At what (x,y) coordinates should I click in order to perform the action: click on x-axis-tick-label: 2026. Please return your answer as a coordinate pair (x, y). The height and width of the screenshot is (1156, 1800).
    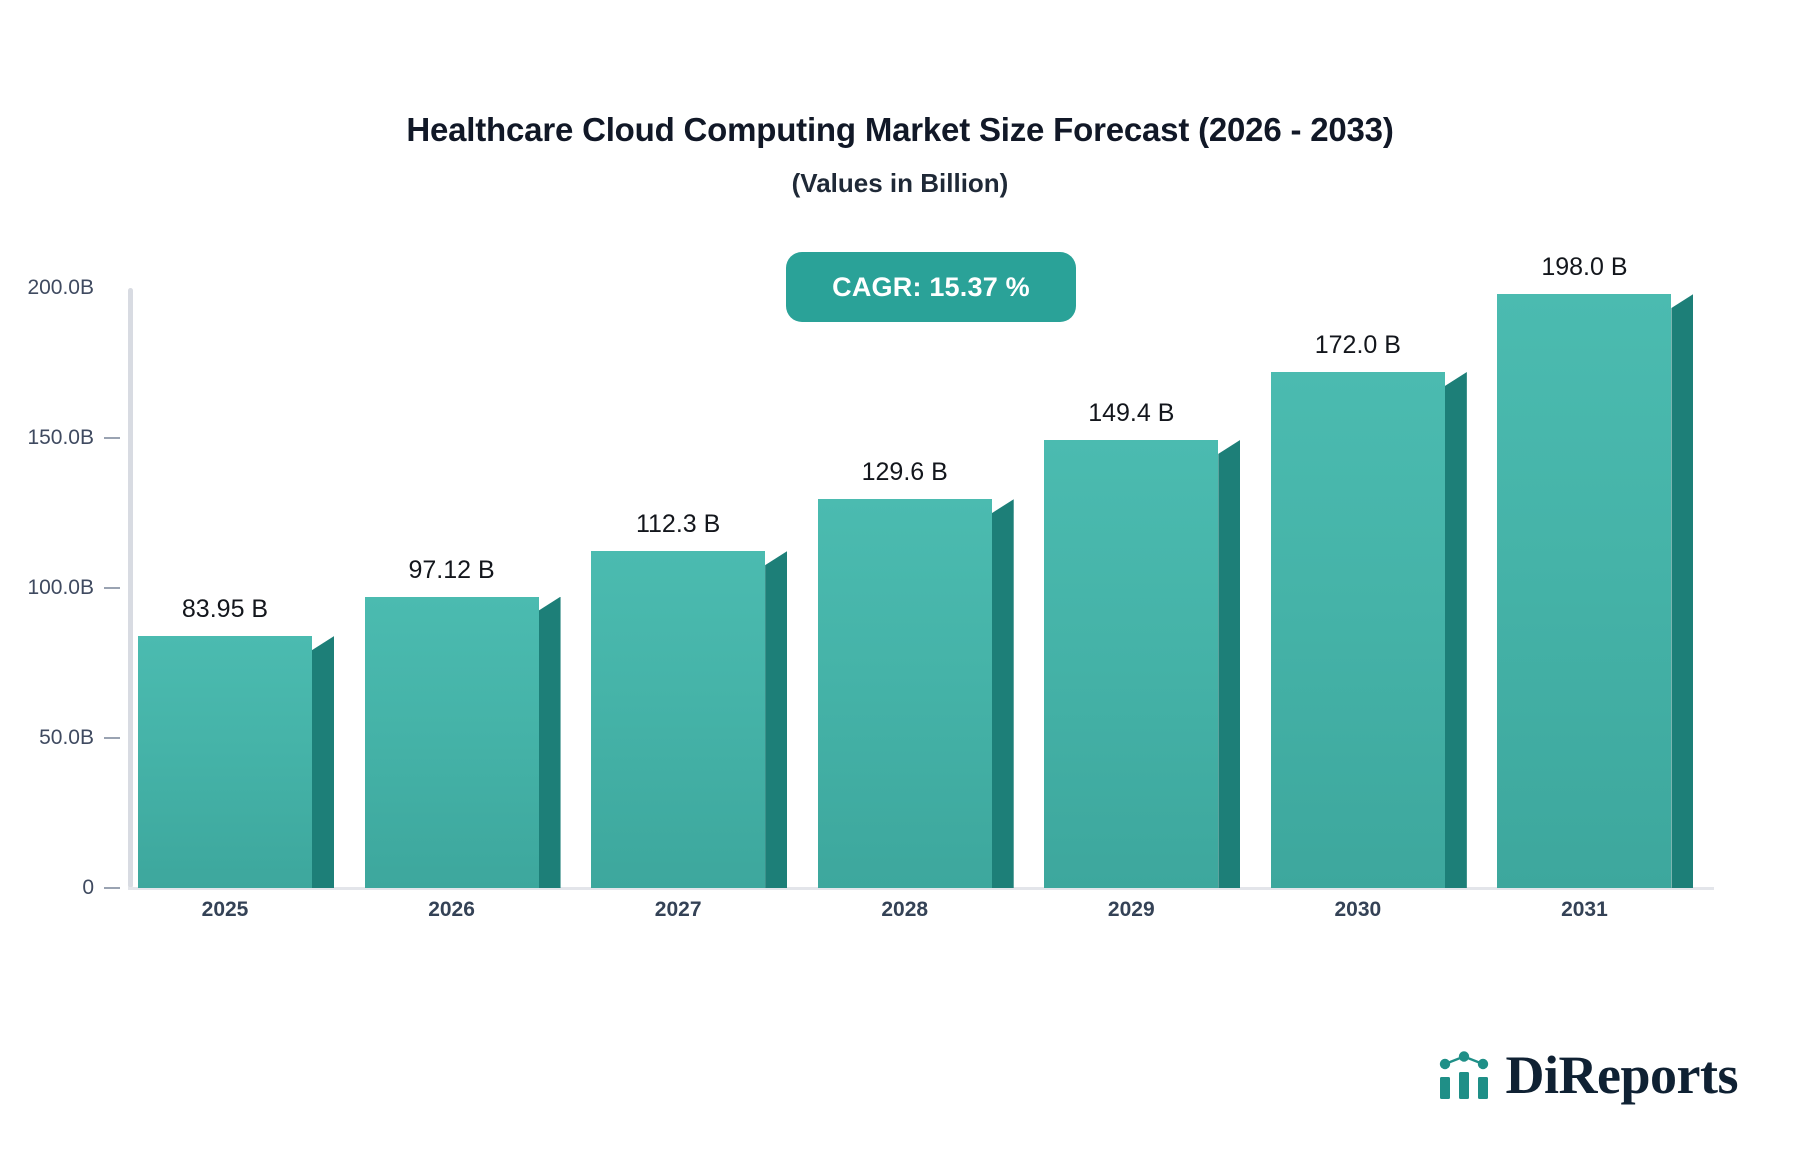
    Looking at the image, I should click on (451, 909).